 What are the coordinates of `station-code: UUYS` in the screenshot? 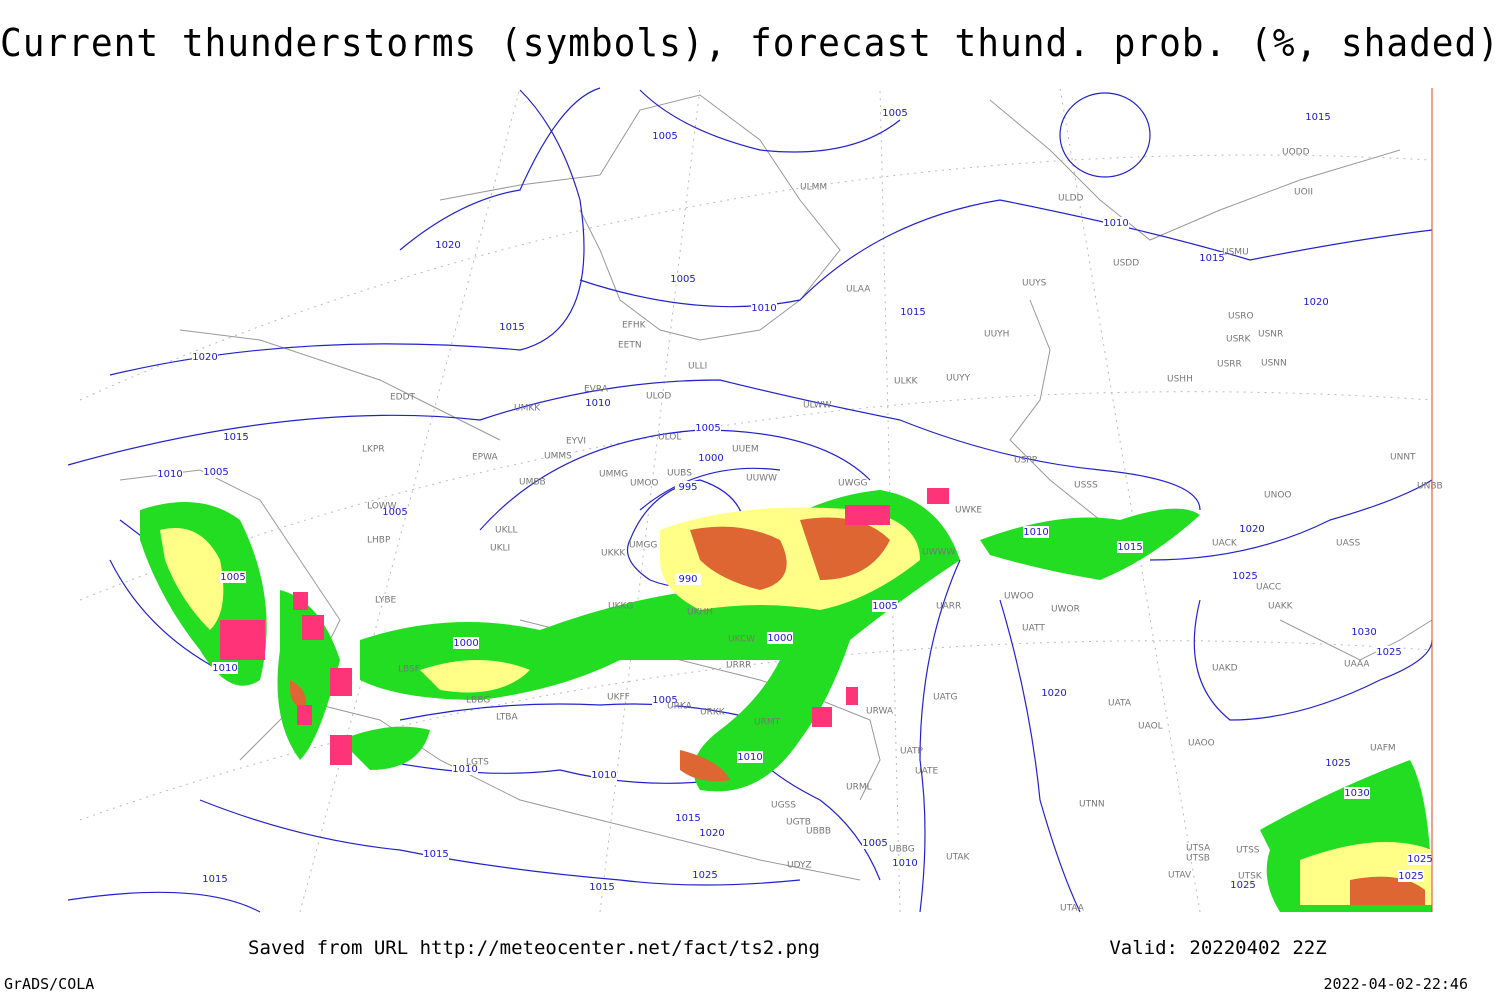 It's located at (1034, 284).